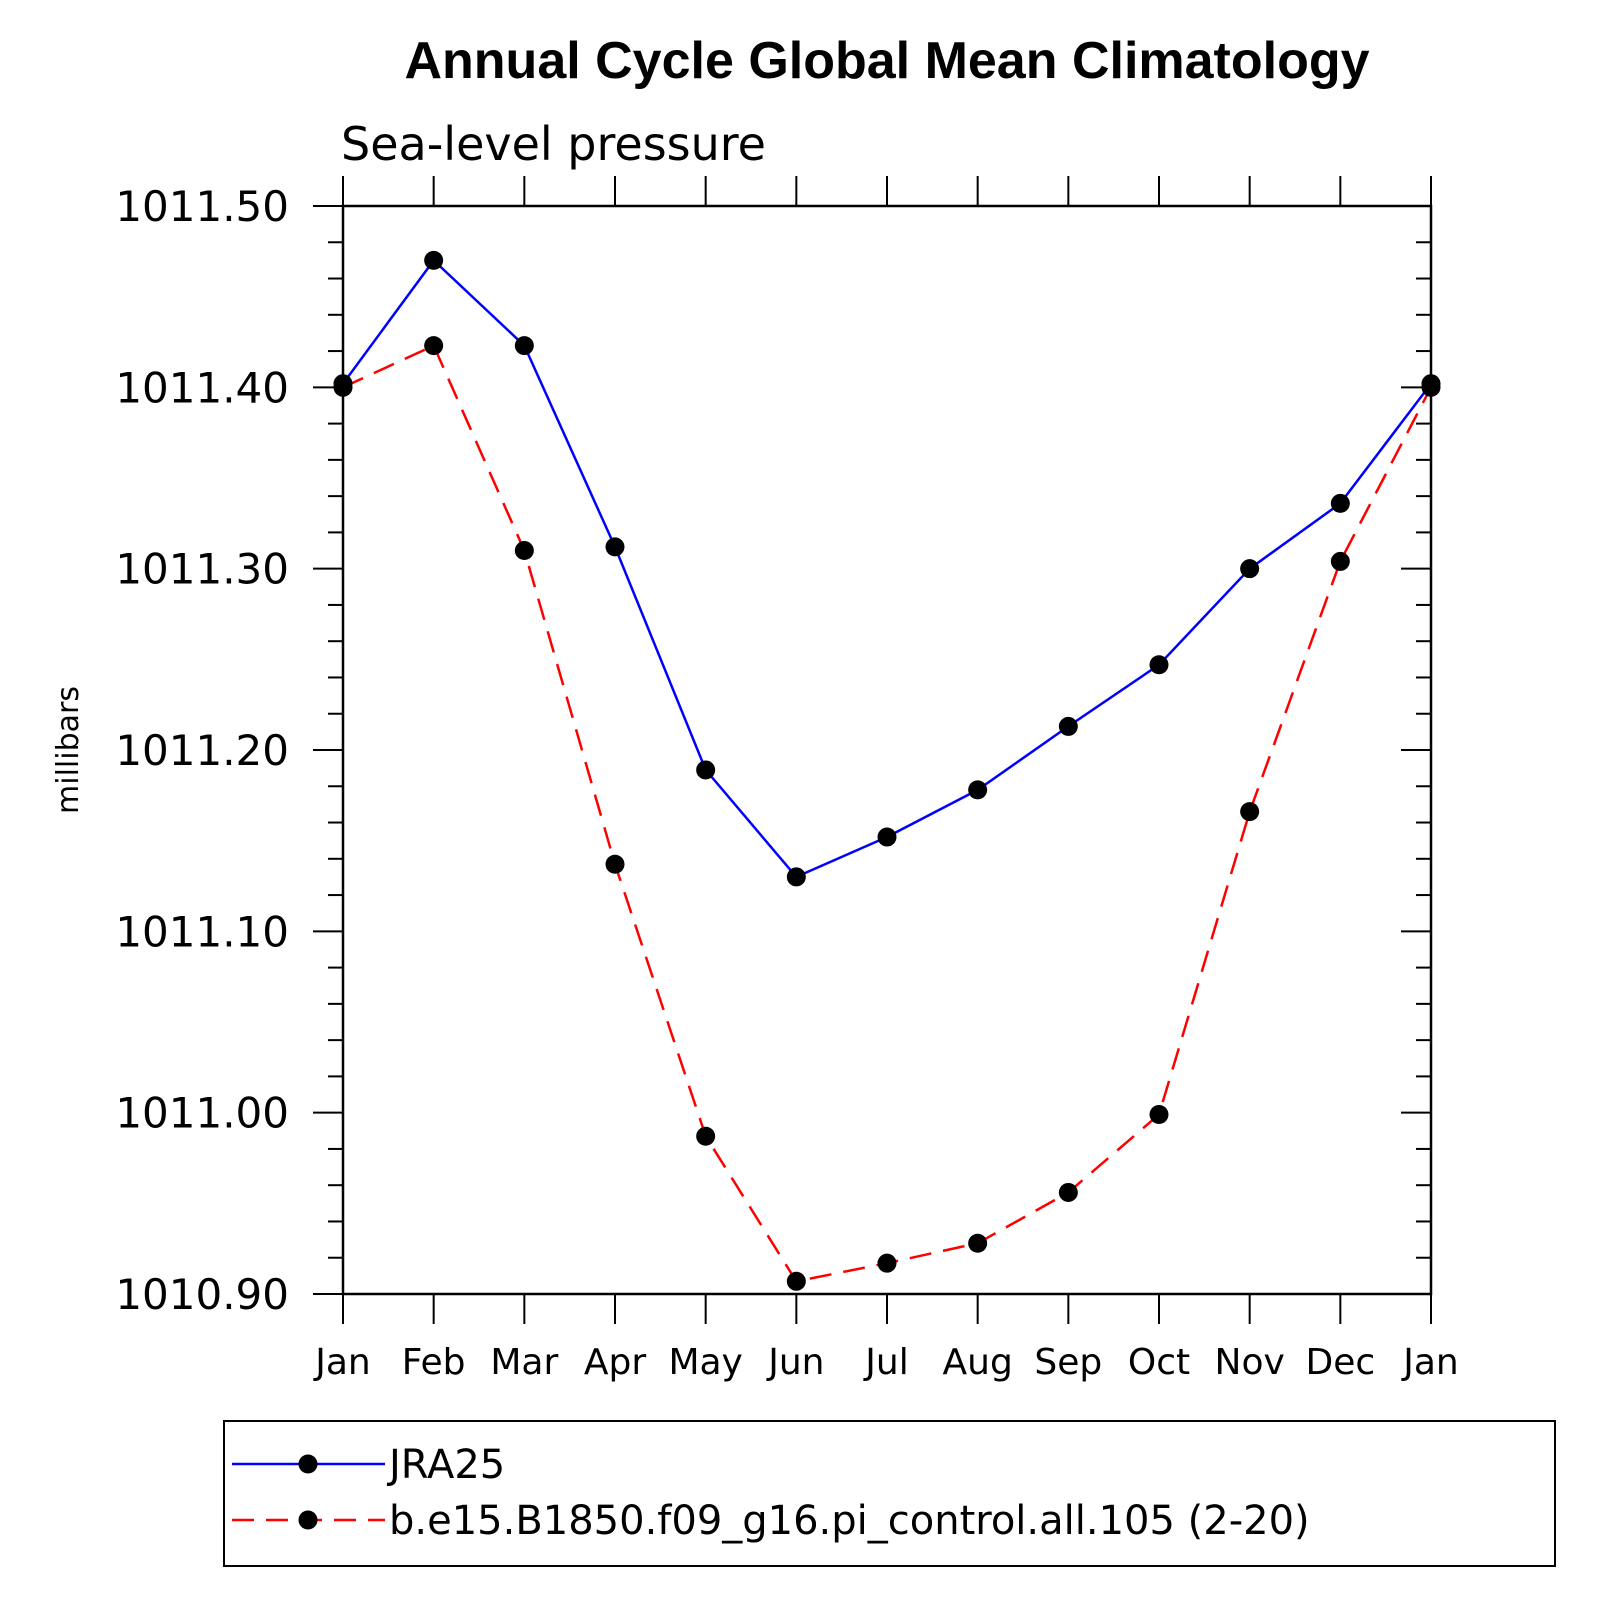 This screenshot has height=1597, width=1597. What do you see at coordinates (434, 1362) in the screenshot?
I see `x-tick-label: Feb` at bounding box center [434, 1362].